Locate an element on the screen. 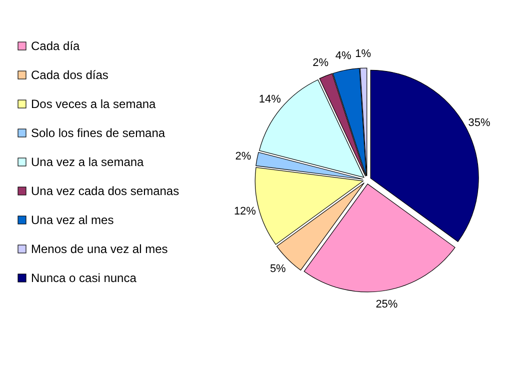 This screenshot has height=365, width=530. data-label: 5% is located at coordinates (278, 269).